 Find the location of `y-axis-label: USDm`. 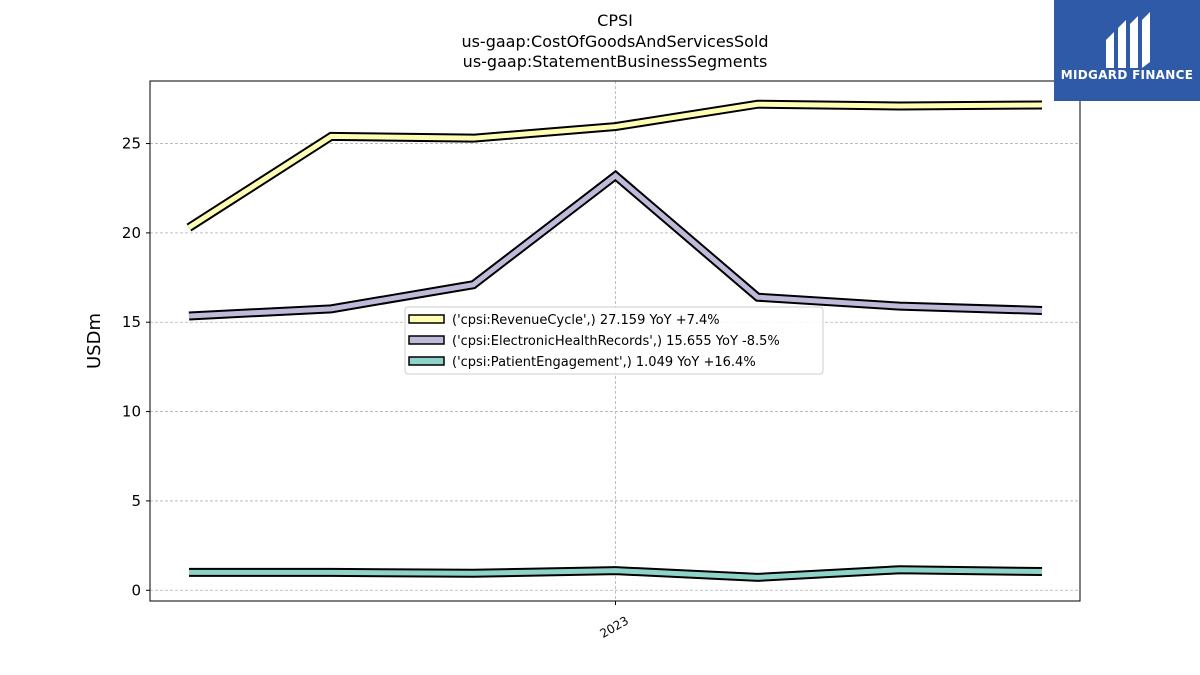

y-axis-label: USDm is located at coordinates (94, 341).